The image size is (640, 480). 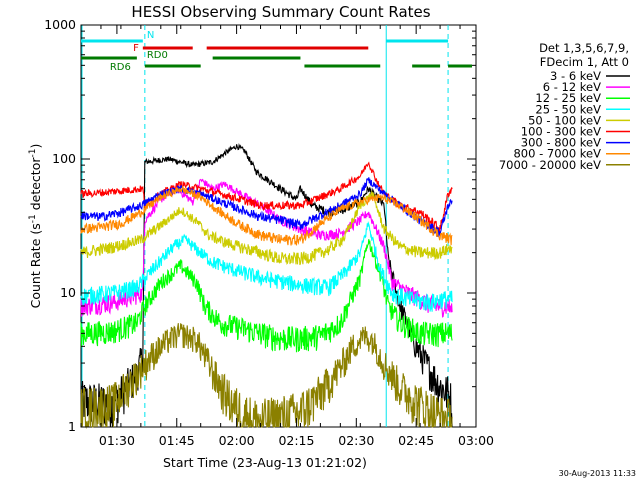 What do you see at coordinates (136, 48) in the screenshot?
I see `flag-bar-label: F` at bounding box center [136, 48].